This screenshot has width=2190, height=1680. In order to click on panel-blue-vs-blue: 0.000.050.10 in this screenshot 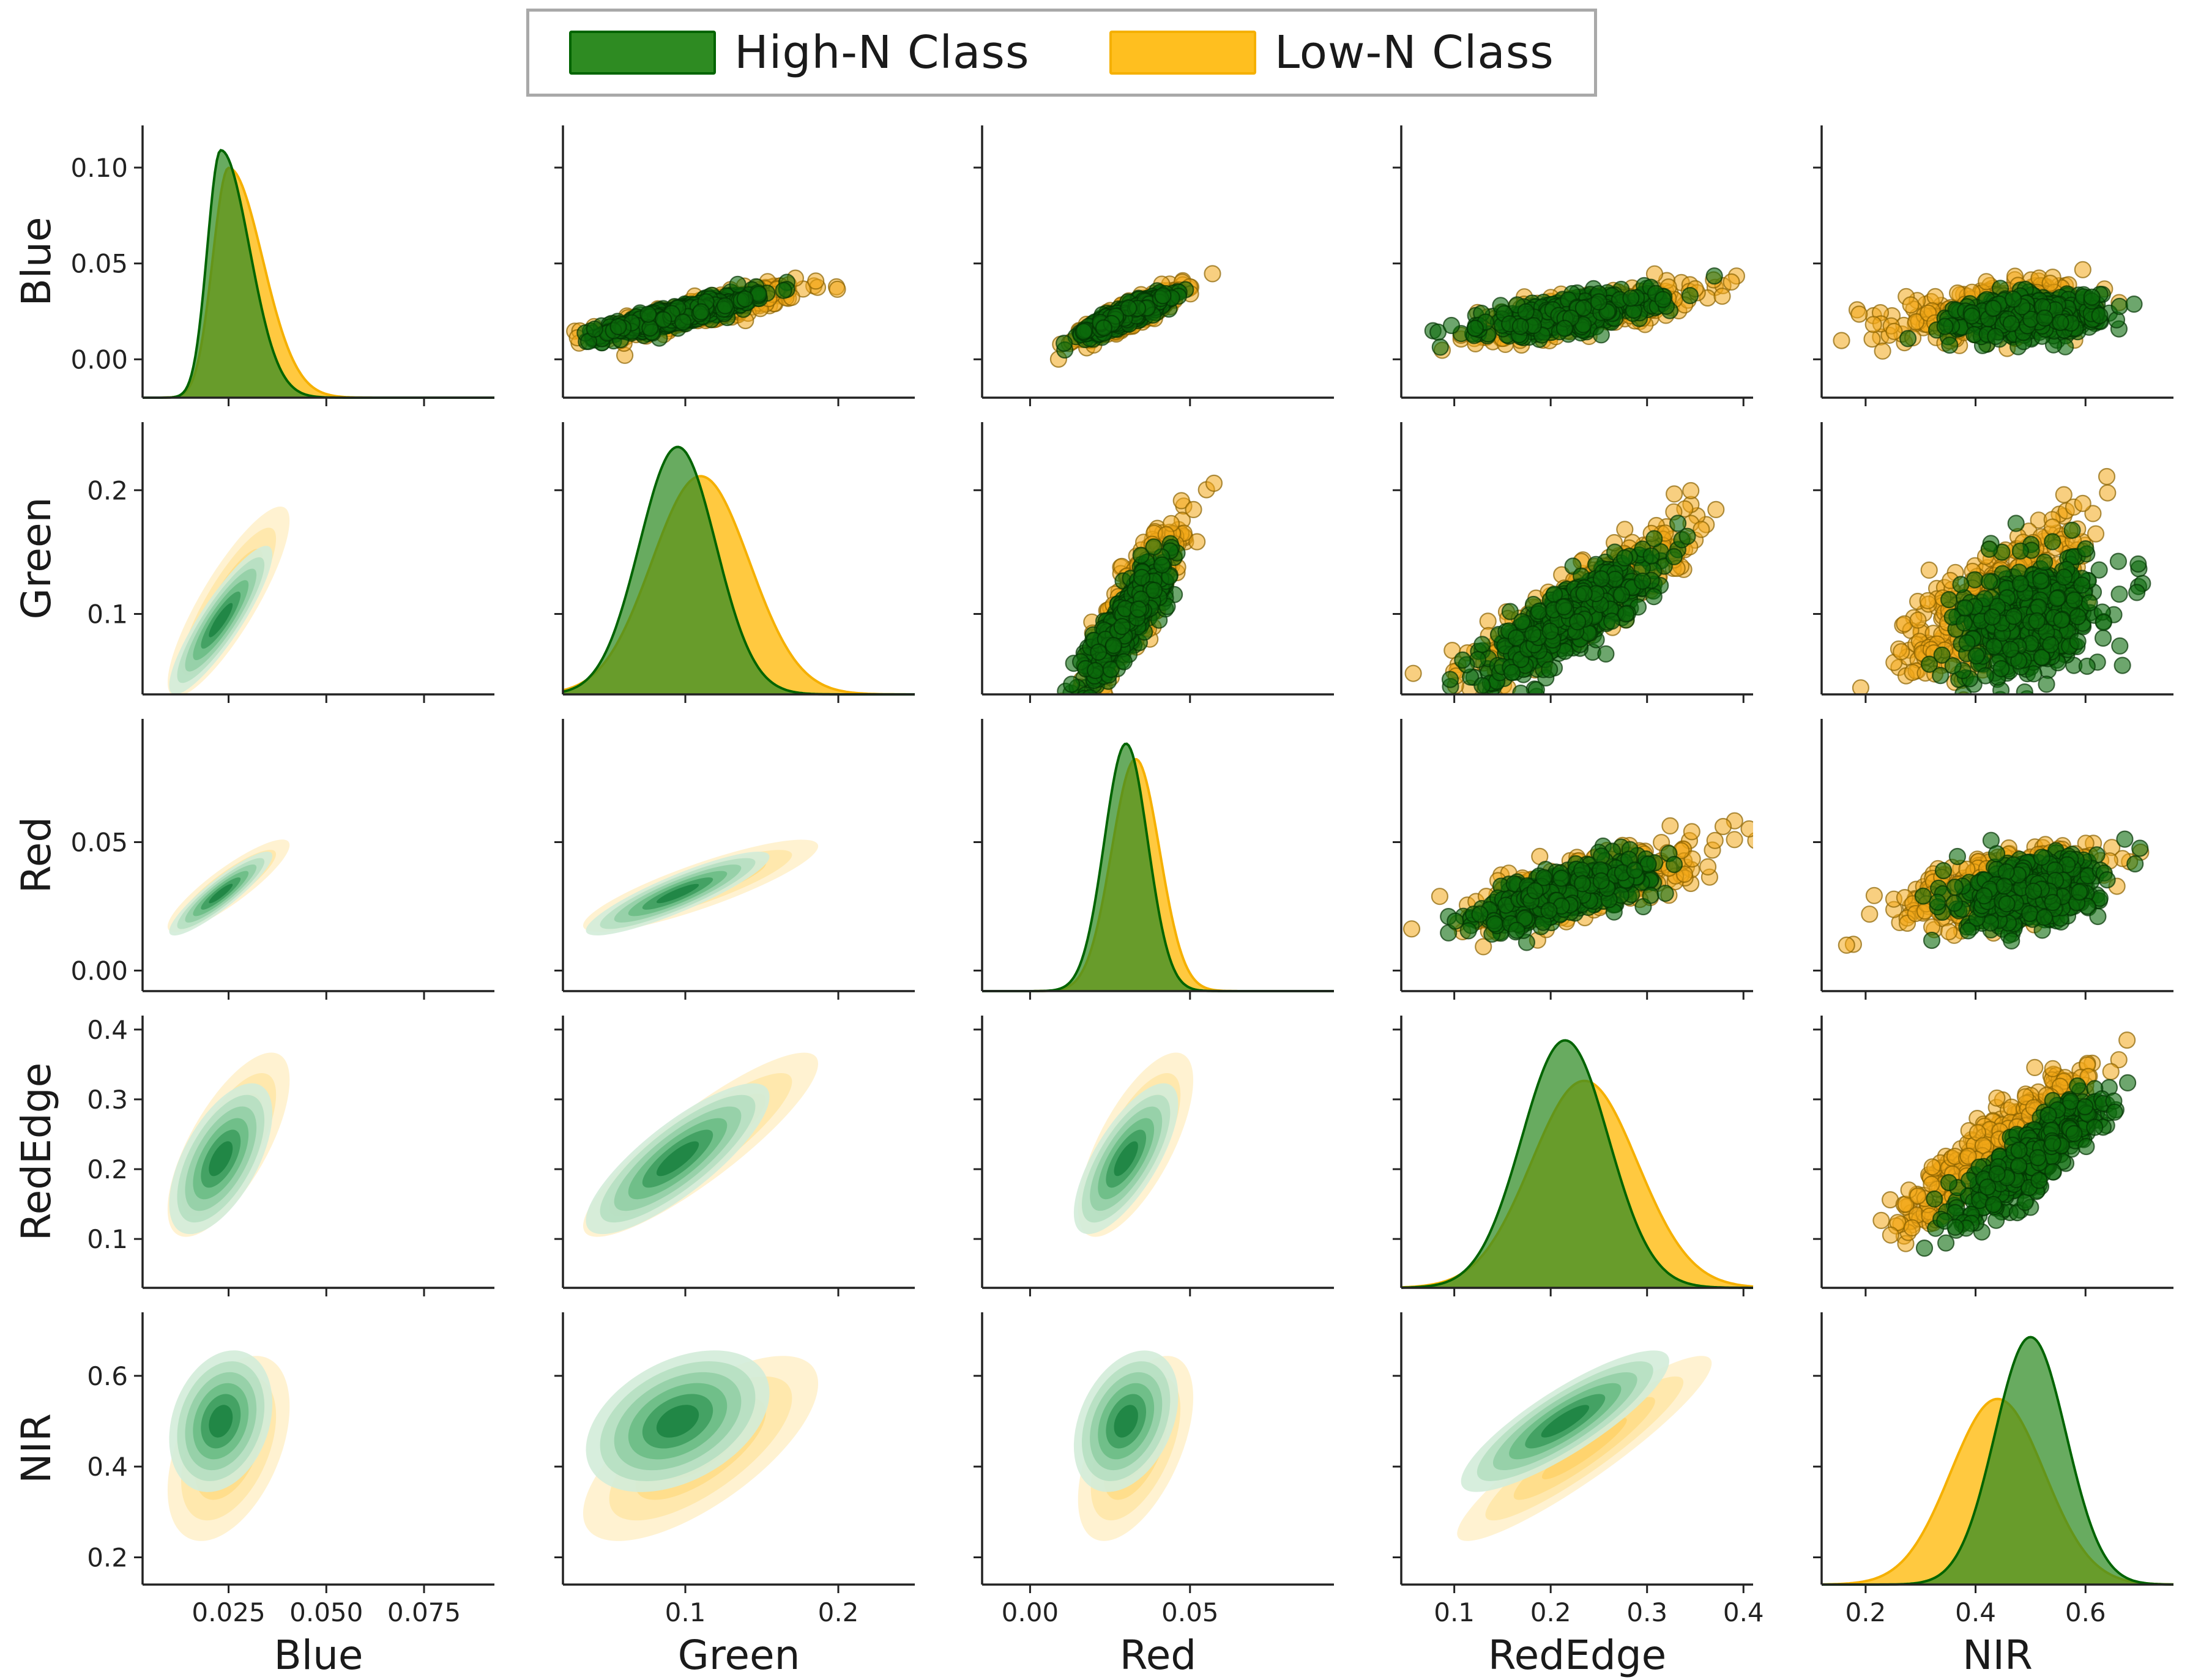, I will do `click(282, 265)`.